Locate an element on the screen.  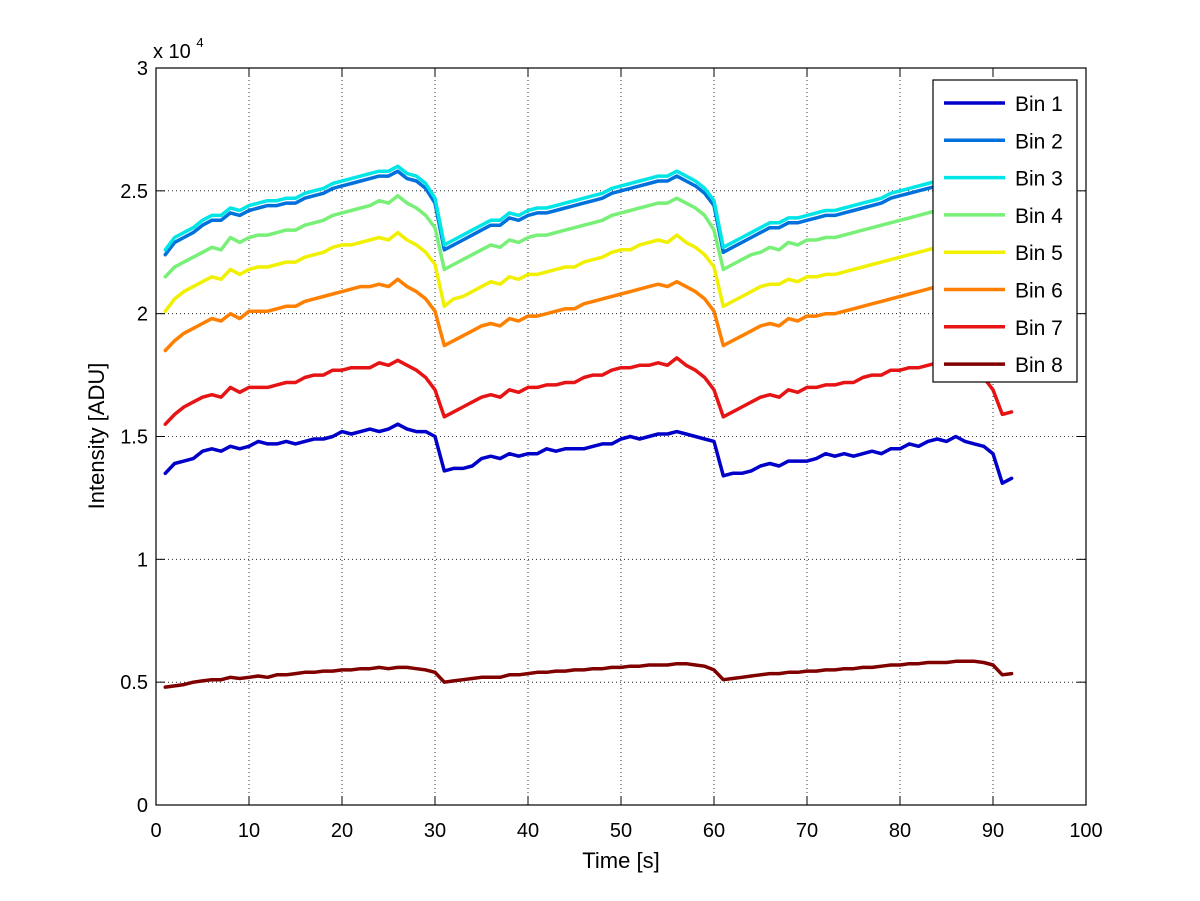
y-tick-label: 1.5 is located at coordinates (134, 438).